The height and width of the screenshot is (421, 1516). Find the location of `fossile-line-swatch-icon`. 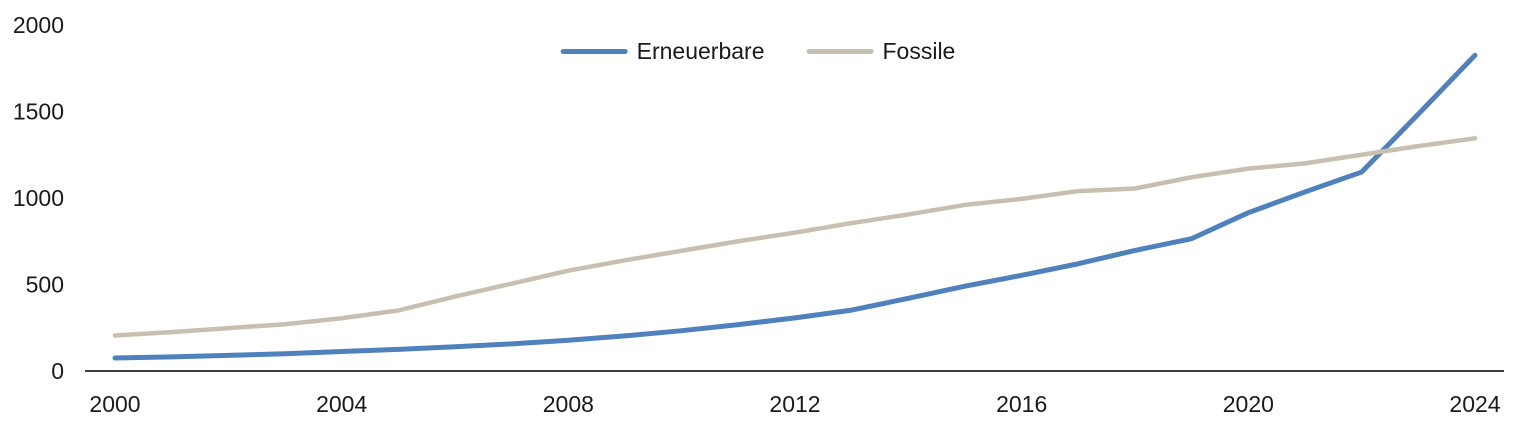

fossile-line-swatch-icon is located at coordinates (840, 51).